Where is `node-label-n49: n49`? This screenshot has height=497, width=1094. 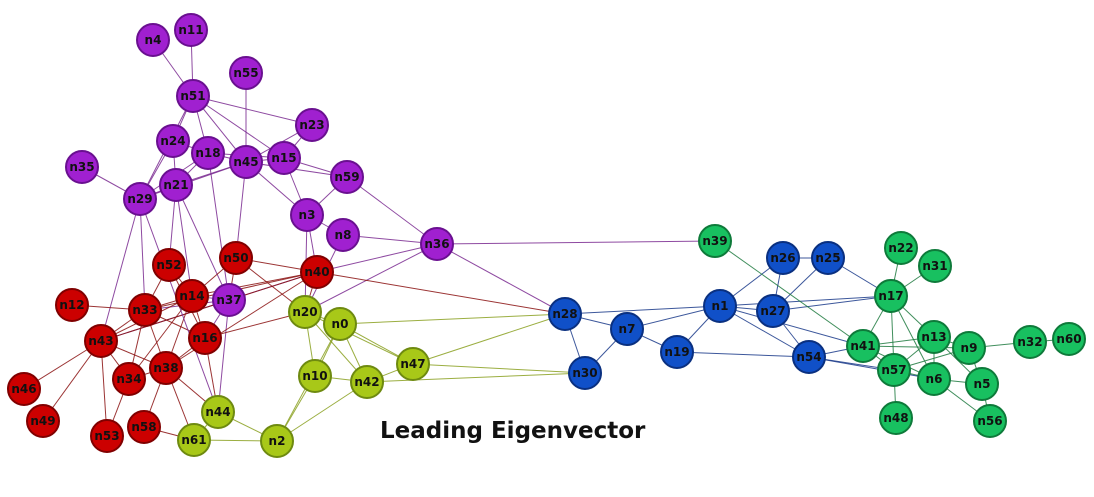 node-label-n49: n49 is located at coordinates (42, 421).